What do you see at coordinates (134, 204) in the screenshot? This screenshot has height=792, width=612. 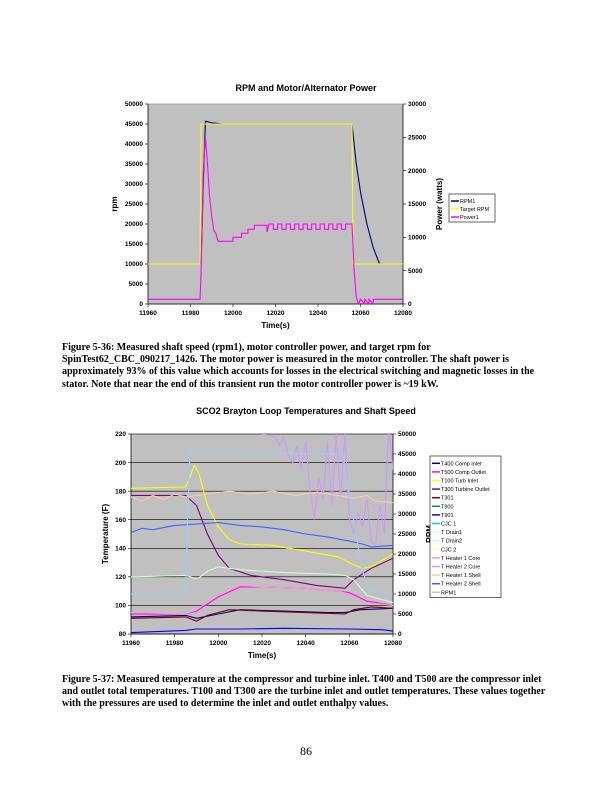 I see `y-tick-label: 25000` at bounding box center [134, 204].